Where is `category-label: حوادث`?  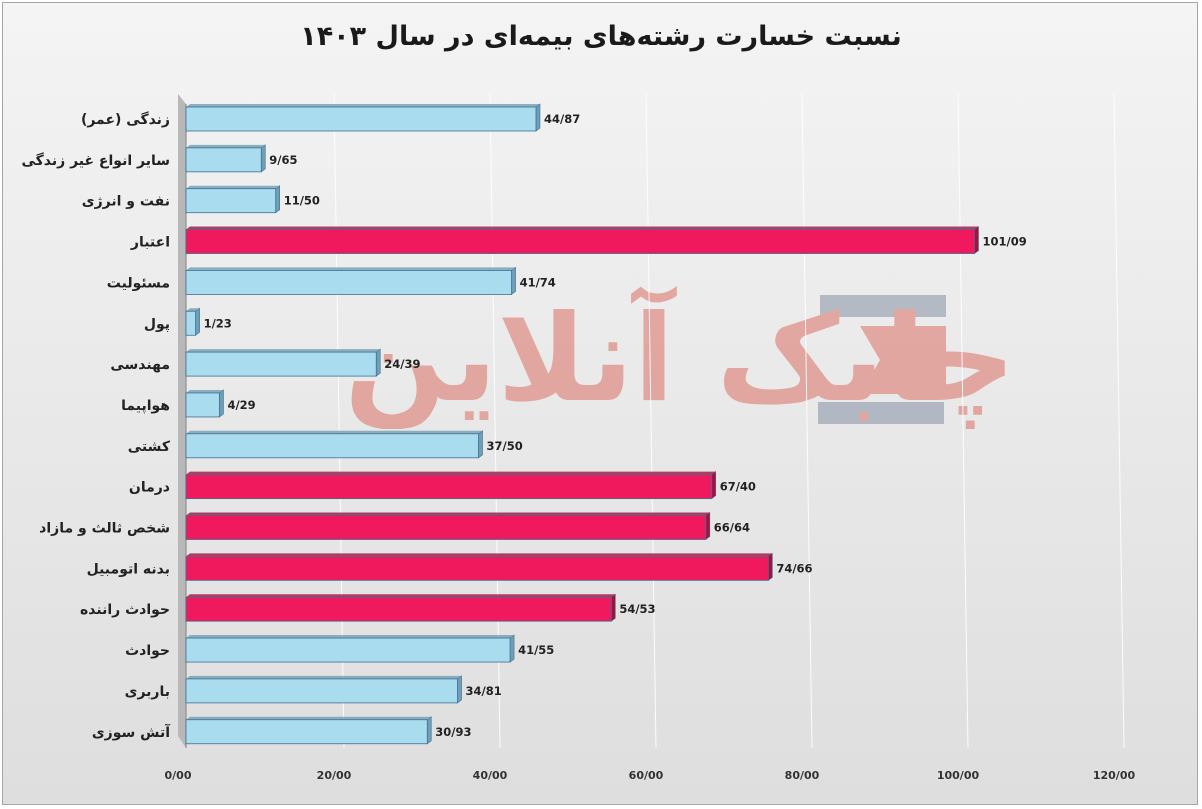 category-label: حوادث is located at coordinates (147, 651).